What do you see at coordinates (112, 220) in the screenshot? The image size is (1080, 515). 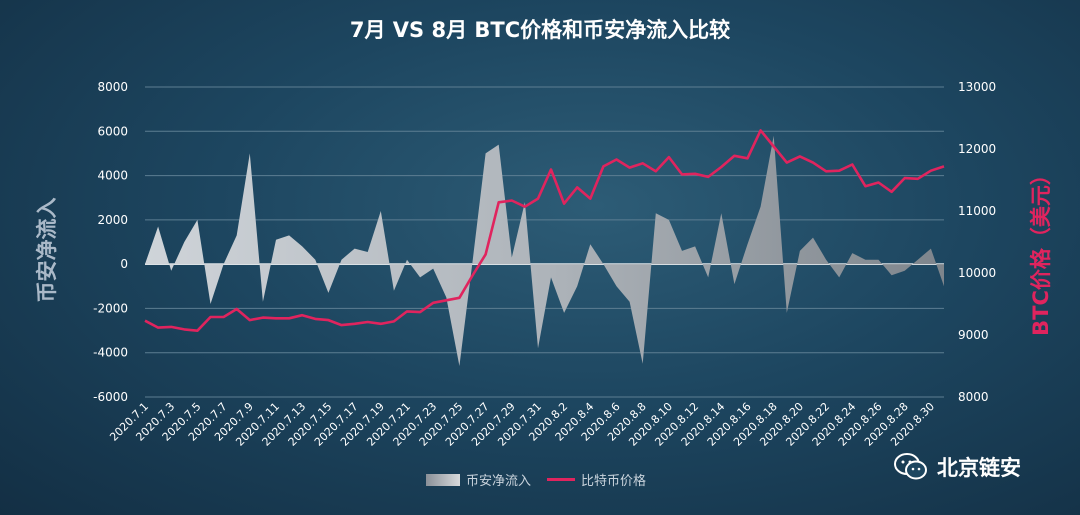 I see `y-left-tick-label: 2000` at bounding box center [112, 220].